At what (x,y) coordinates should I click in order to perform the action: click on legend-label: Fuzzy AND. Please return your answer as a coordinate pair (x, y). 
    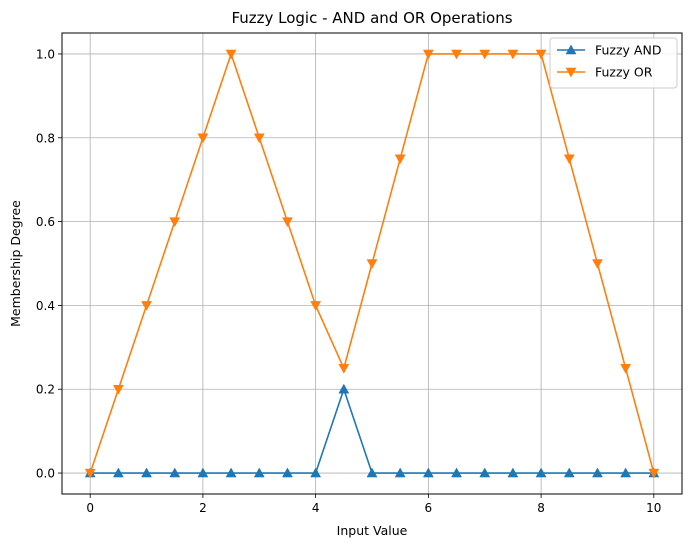
    Looking at the image, I should click on (628, 50).